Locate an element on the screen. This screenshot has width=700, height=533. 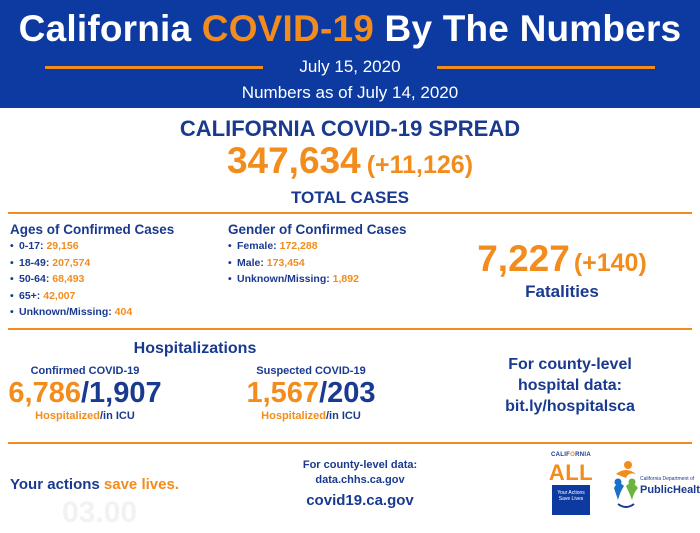
spread-title: CALIFORNIA COVID-19 SPREAD is located at coordinates (350, 128).